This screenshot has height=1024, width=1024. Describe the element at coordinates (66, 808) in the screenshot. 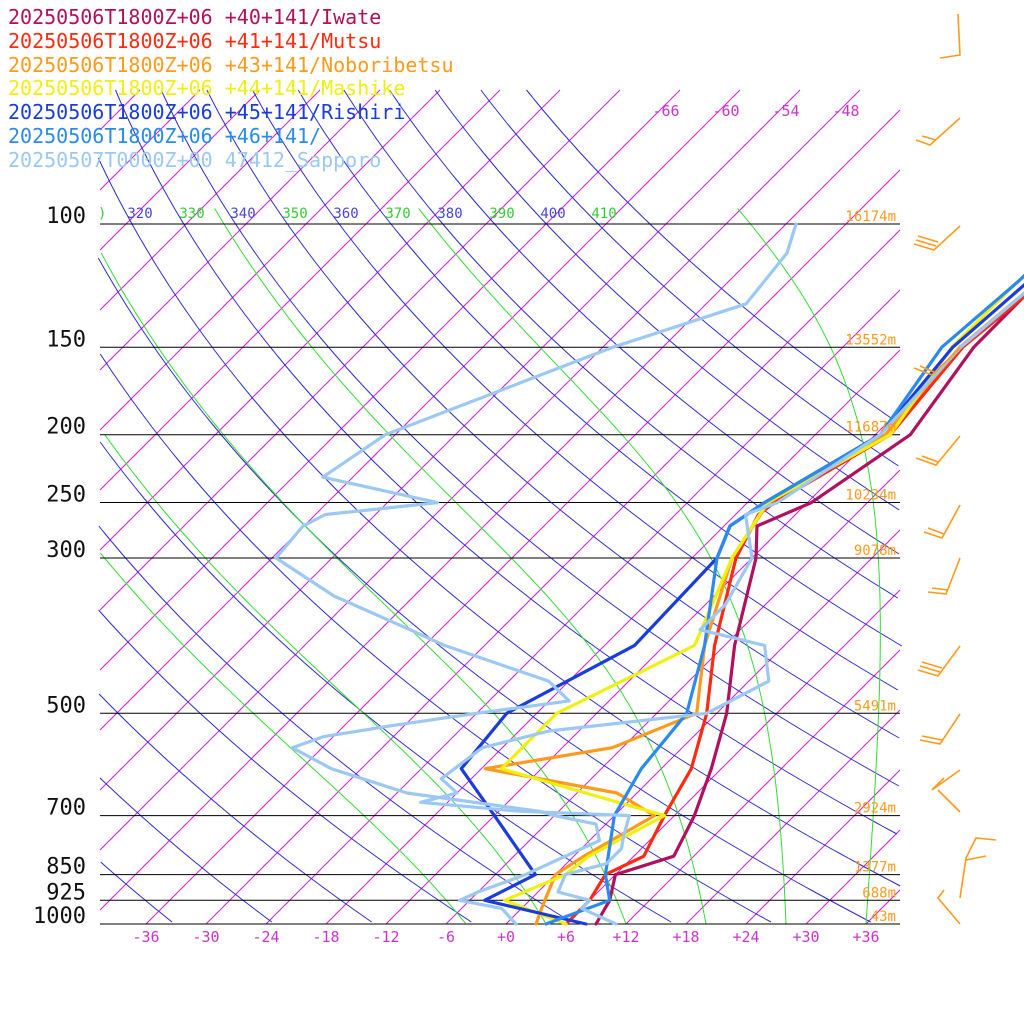

I see `pressure-label: 700` at that location.